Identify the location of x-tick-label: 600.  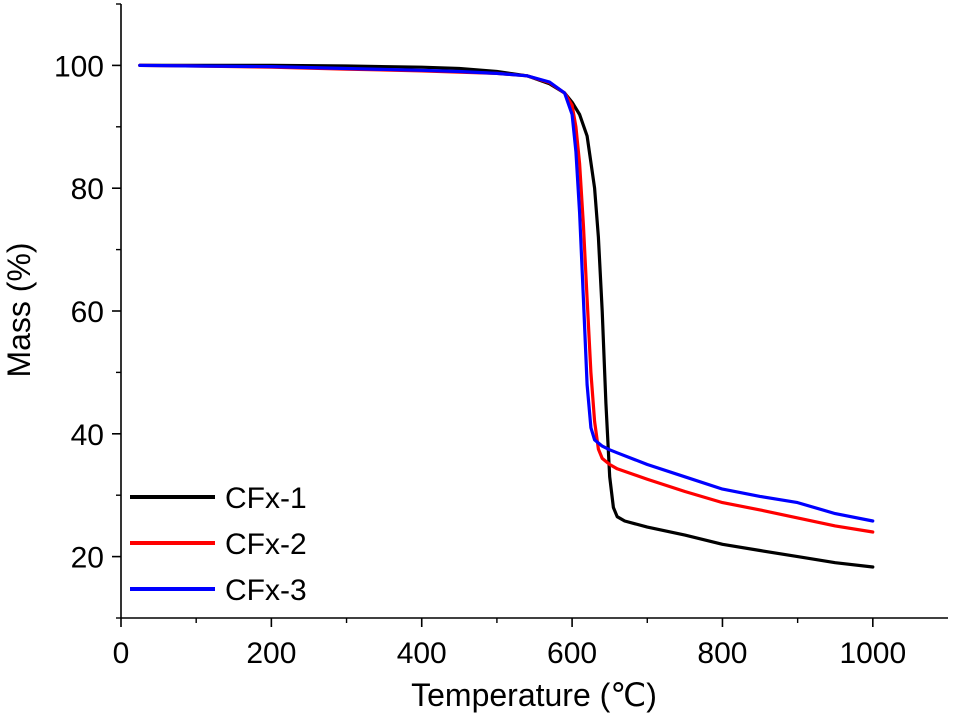
(572, 653).